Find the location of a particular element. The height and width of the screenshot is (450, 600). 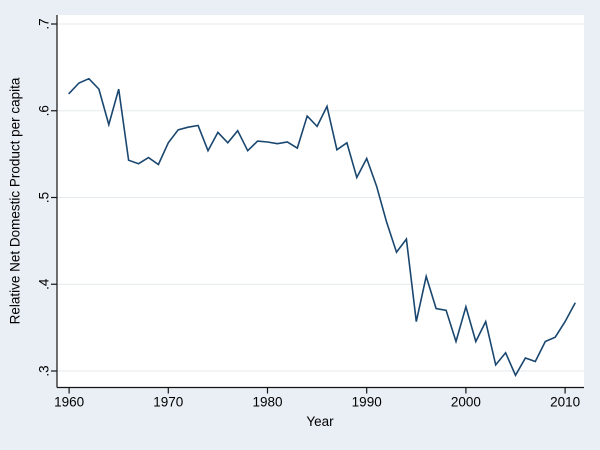

y-axis-title: Relative Net Domestic Product per capita is located at coordinates (15, 200).